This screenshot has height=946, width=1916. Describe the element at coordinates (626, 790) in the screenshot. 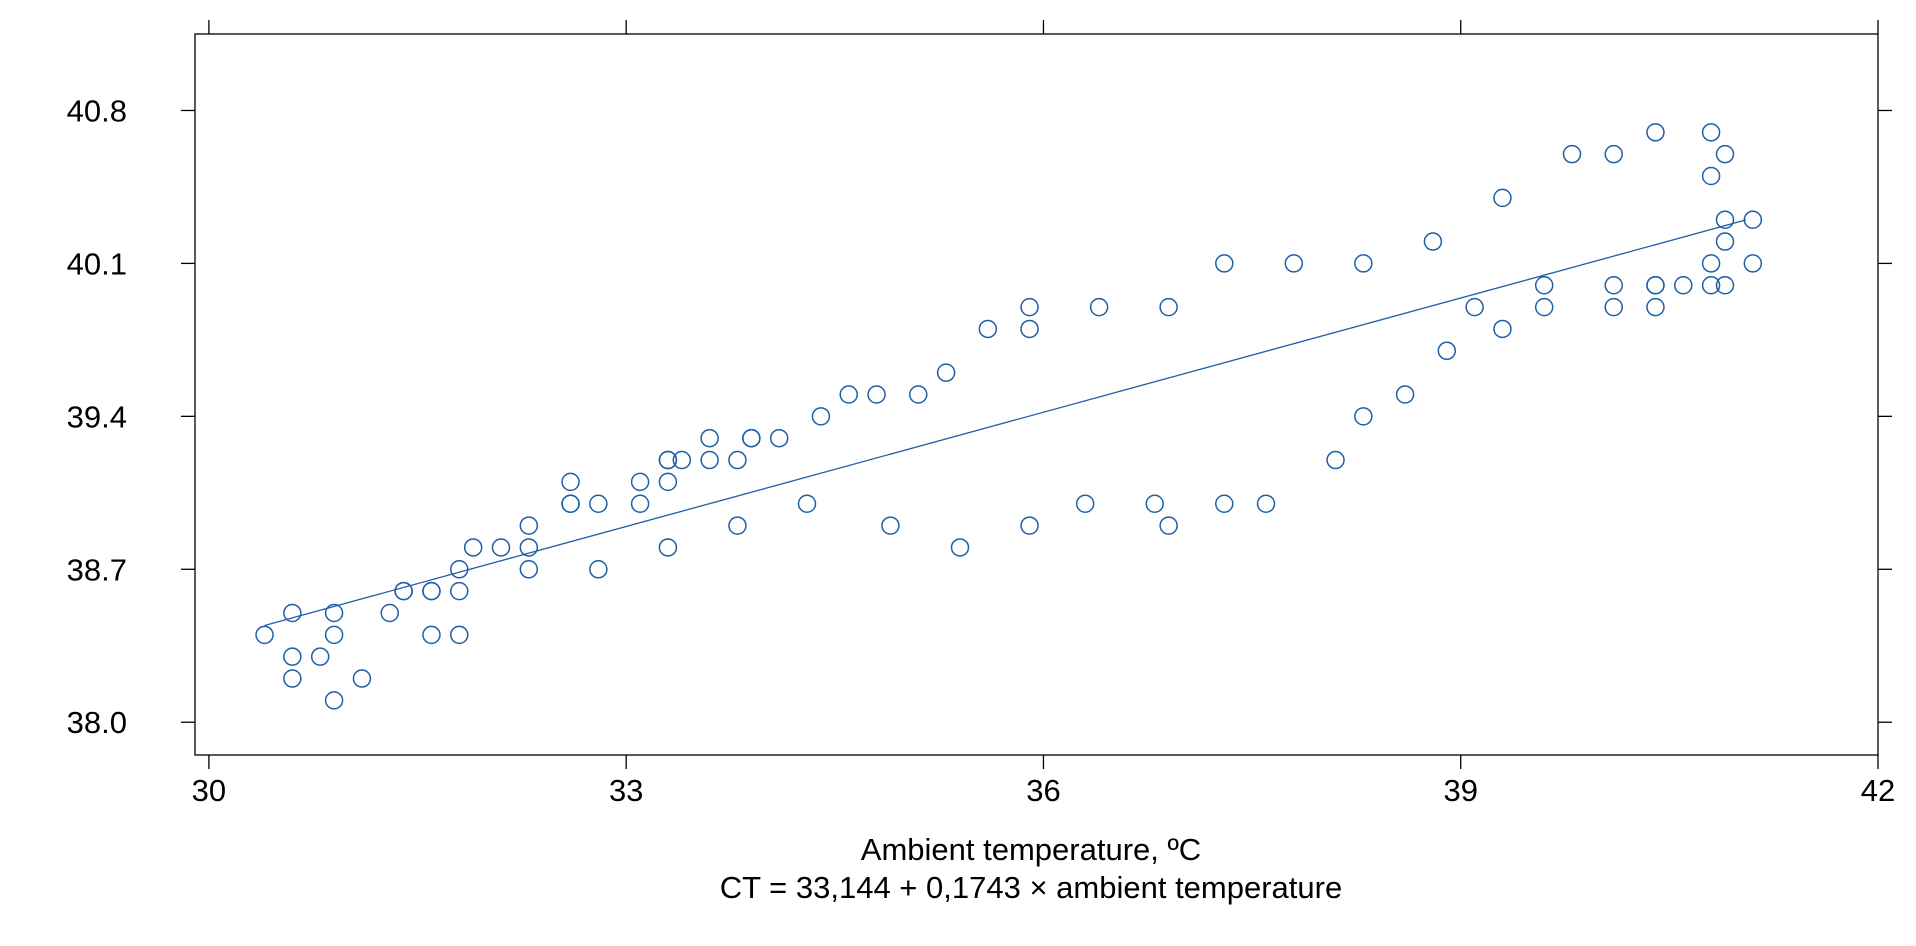

I see `x-tick-label: 33` at that location.